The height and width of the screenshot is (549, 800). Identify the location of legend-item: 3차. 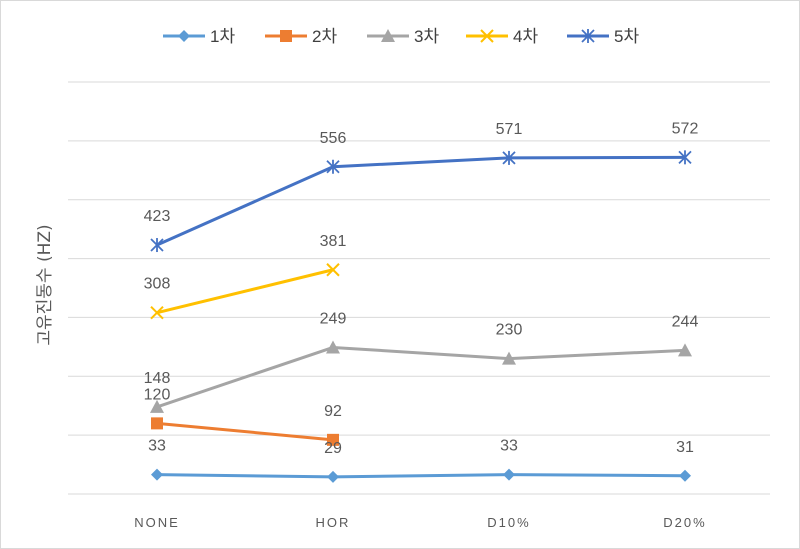
(403, 36).